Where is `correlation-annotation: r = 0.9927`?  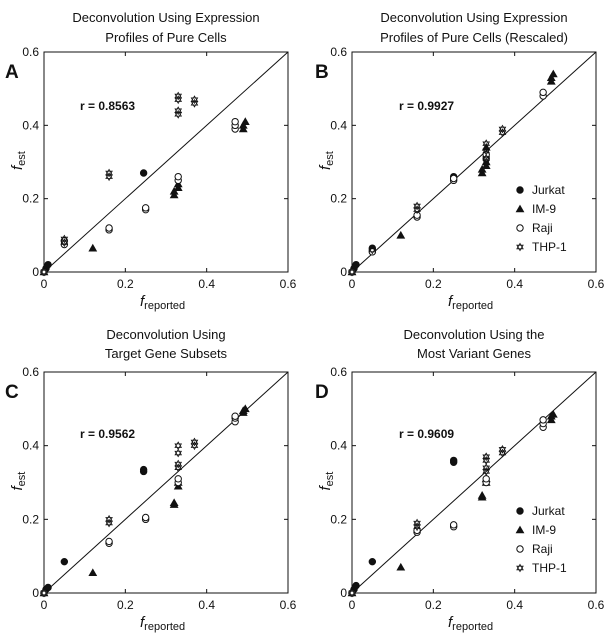
correlation-annotation: r = 0.9927 is located at coordinates (426, 106).